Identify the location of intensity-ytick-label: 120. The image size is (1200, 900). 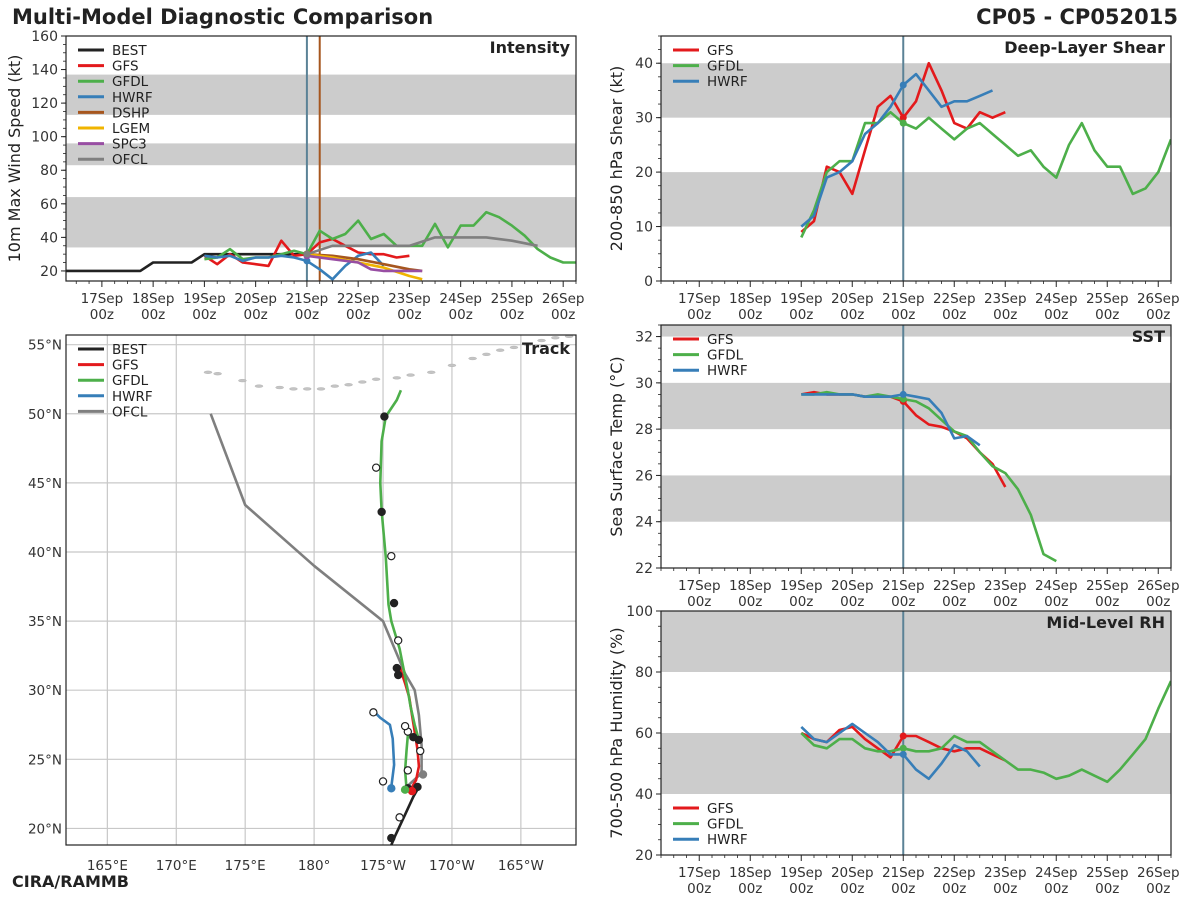
(44, 104).